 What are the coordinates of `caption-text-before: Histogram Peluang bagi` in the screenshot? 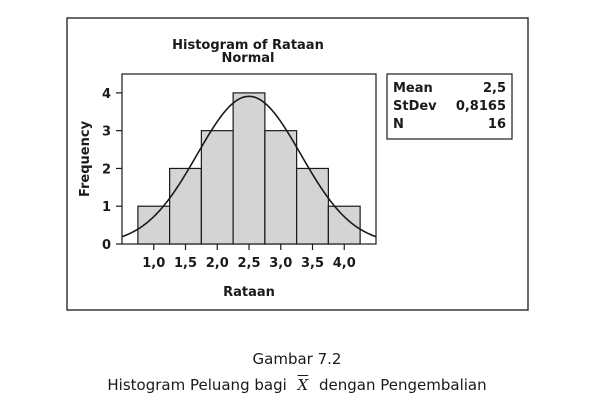 It's located at (197, 385).